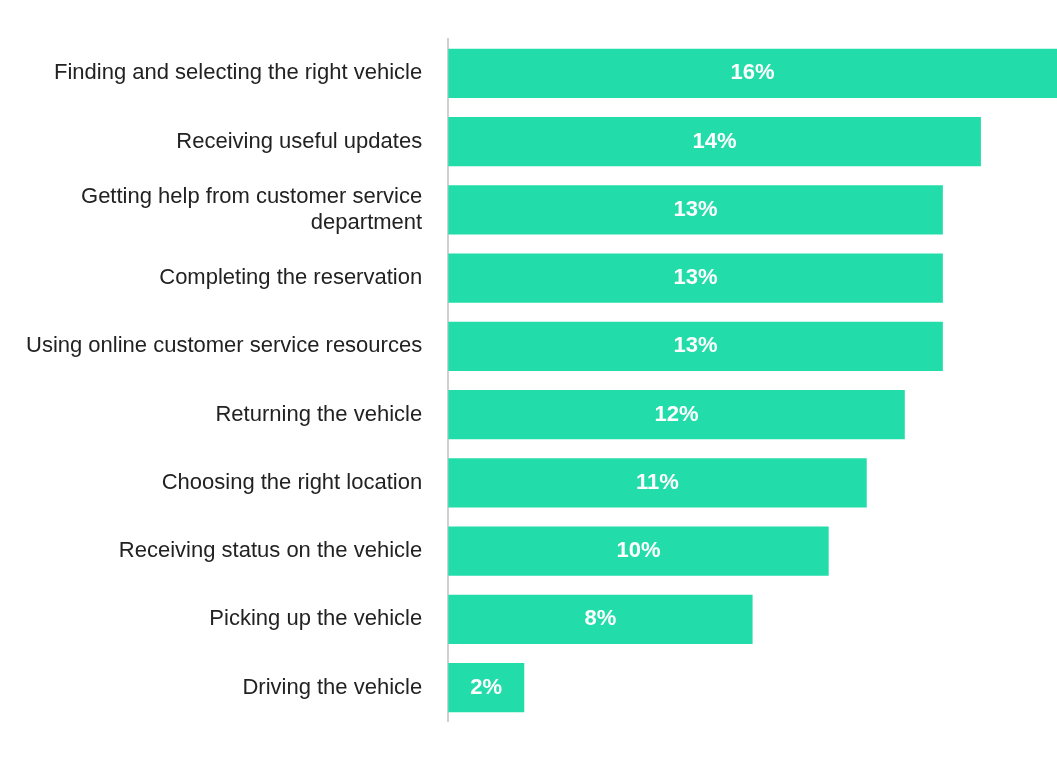 This screenshot has height=761, width=1057. What do you see at coordinates (224, 345) in the screenshot?
I see `y-tick-label: Using online customer service resources` at bounding box center [224, 345].